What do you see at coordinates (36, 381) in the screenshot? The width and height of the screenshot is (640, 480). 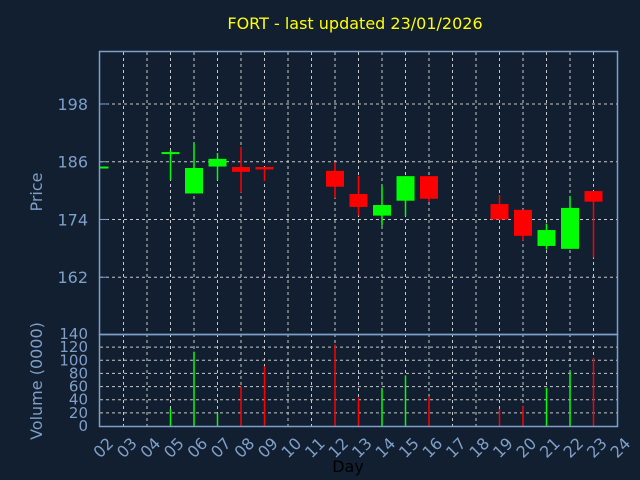 I see `volume-axis-label: Volume (0000)` at bounding box center [36, 381].